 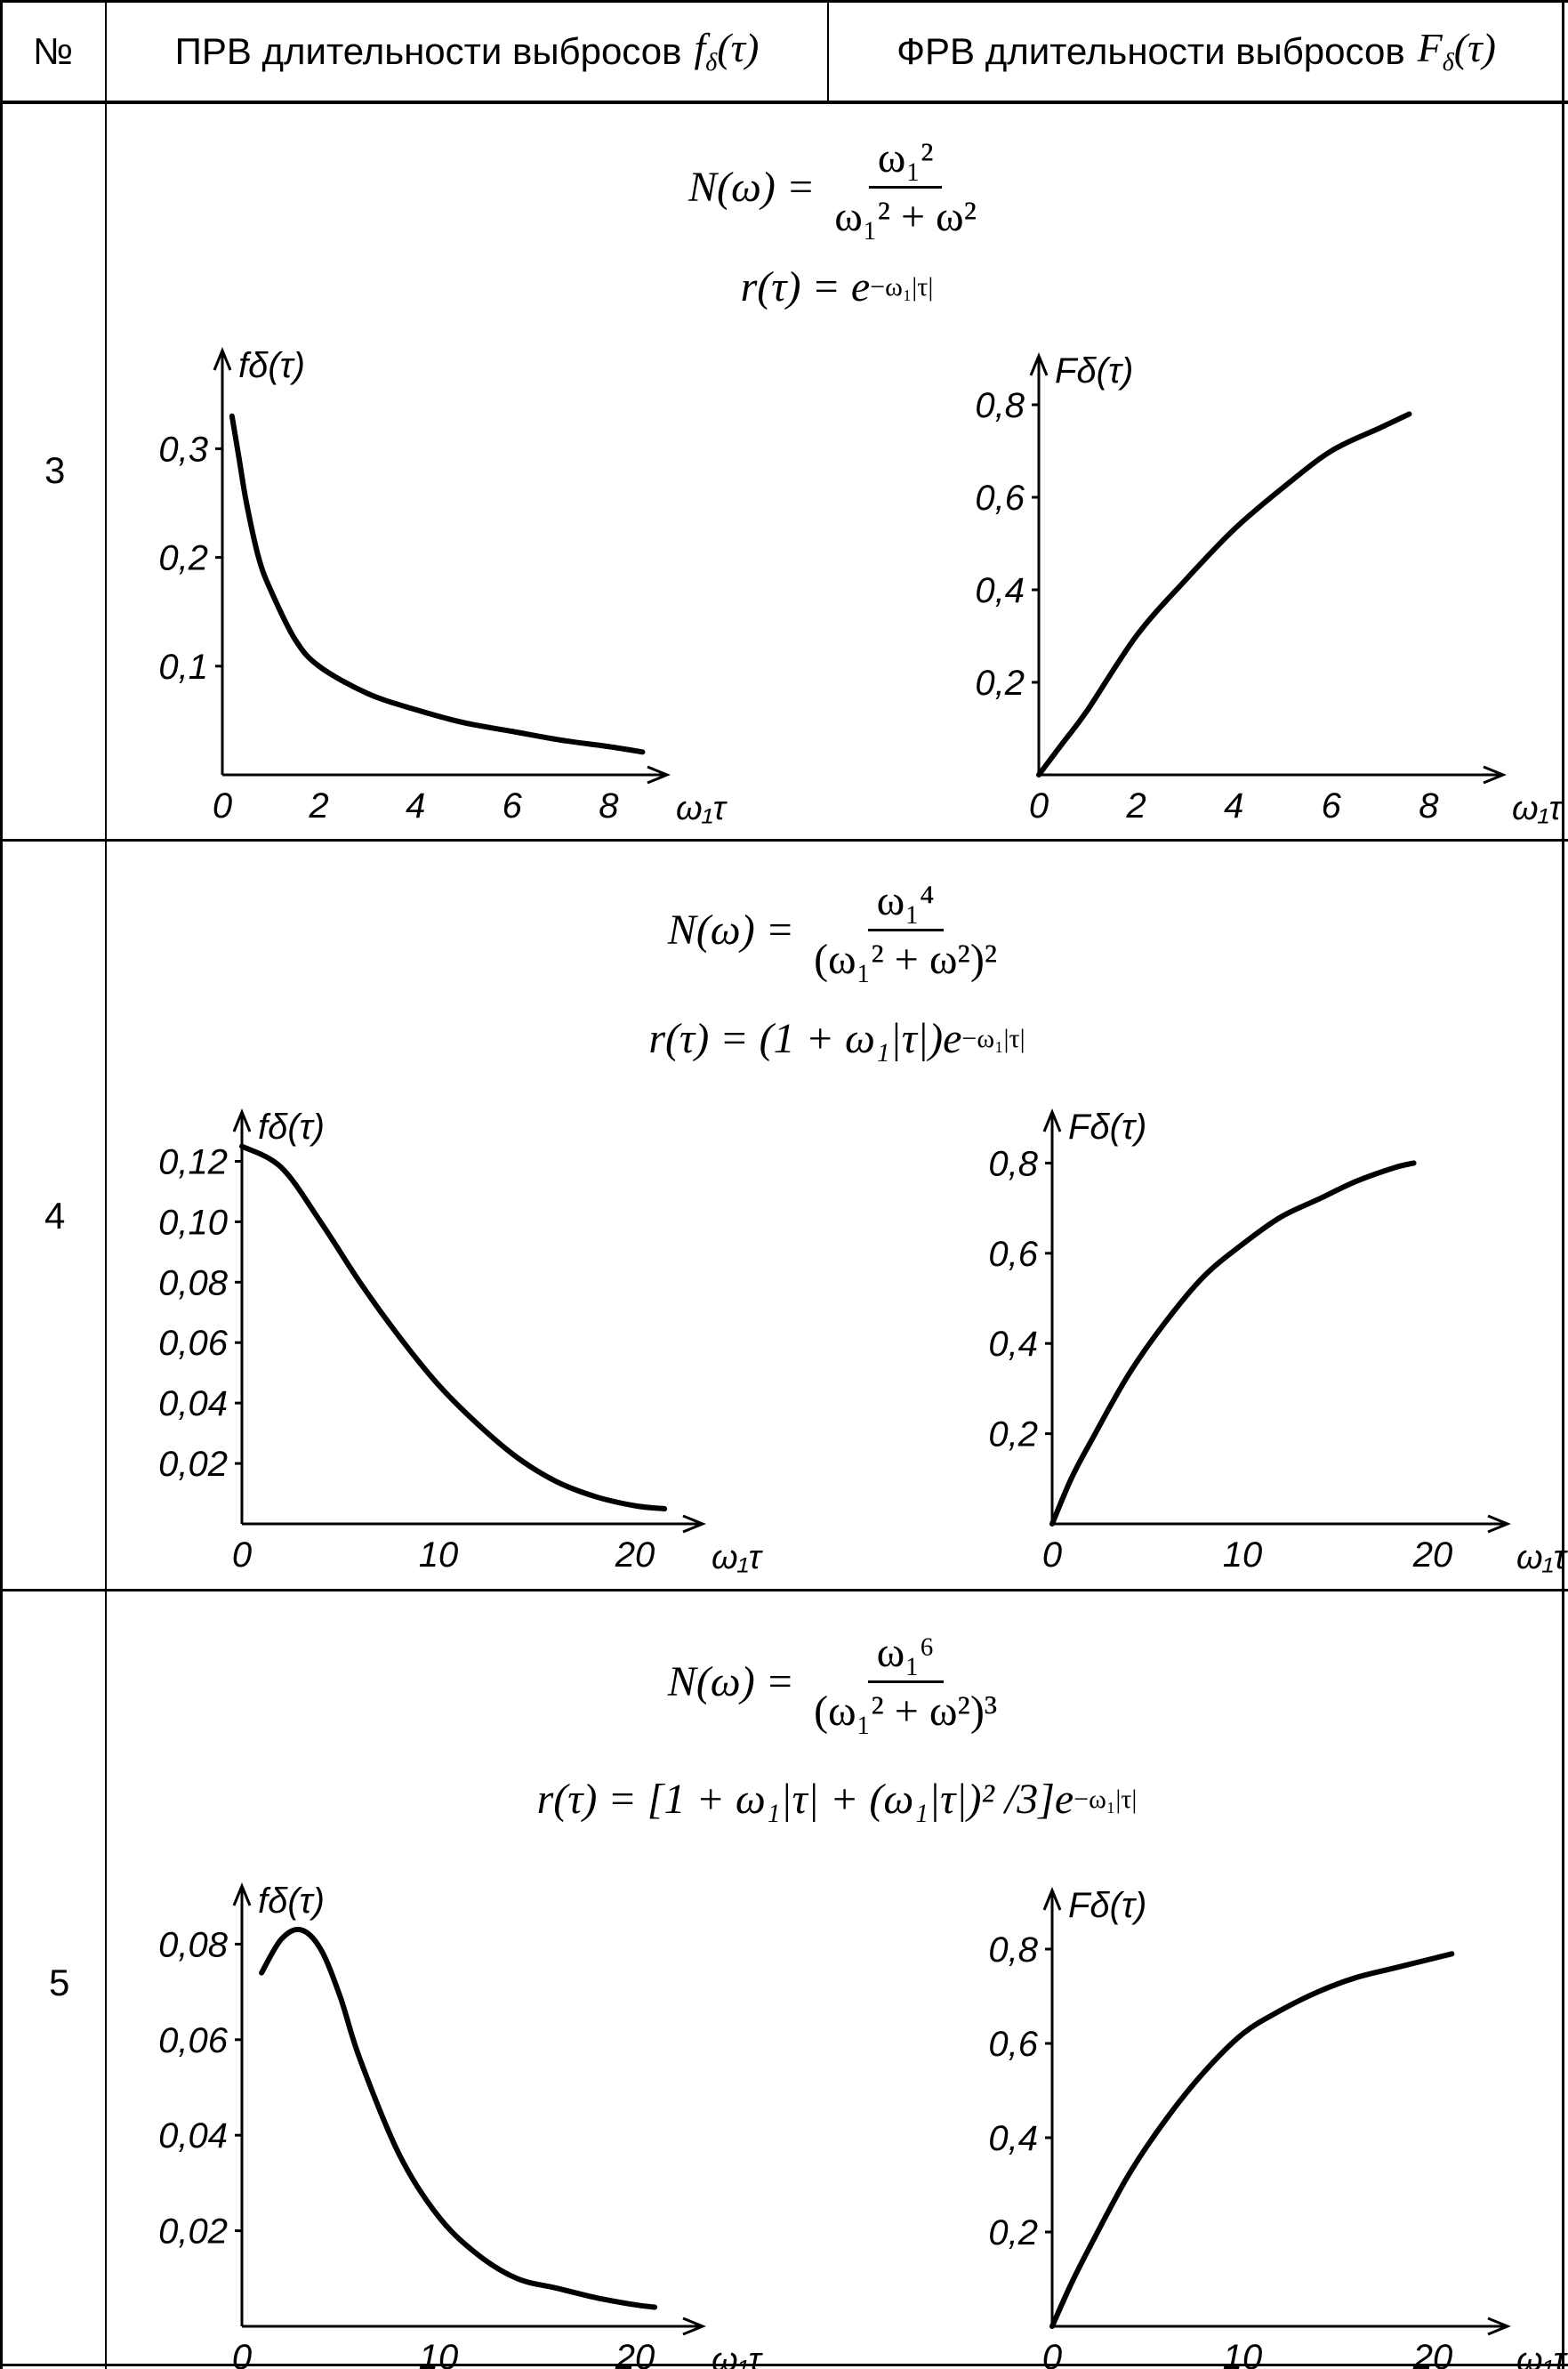 What do you see at coordinates (55, 470) in the screenshot?
I see `row-number: 3` at bounding box center [55, 470].